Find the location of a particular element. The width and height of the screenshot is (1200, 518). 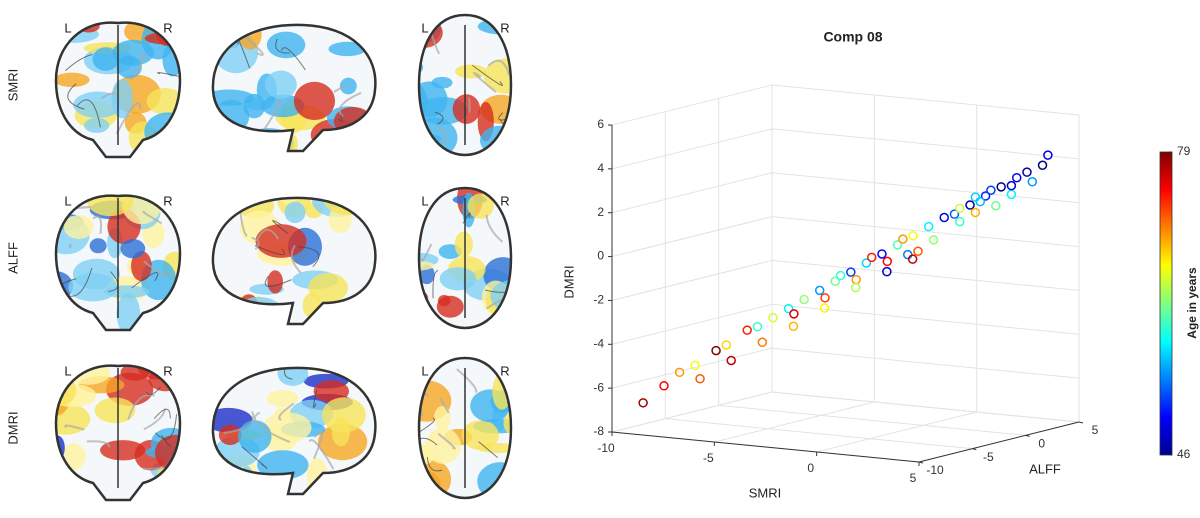

row-label: DMRI is located at coordinates (12, 427).